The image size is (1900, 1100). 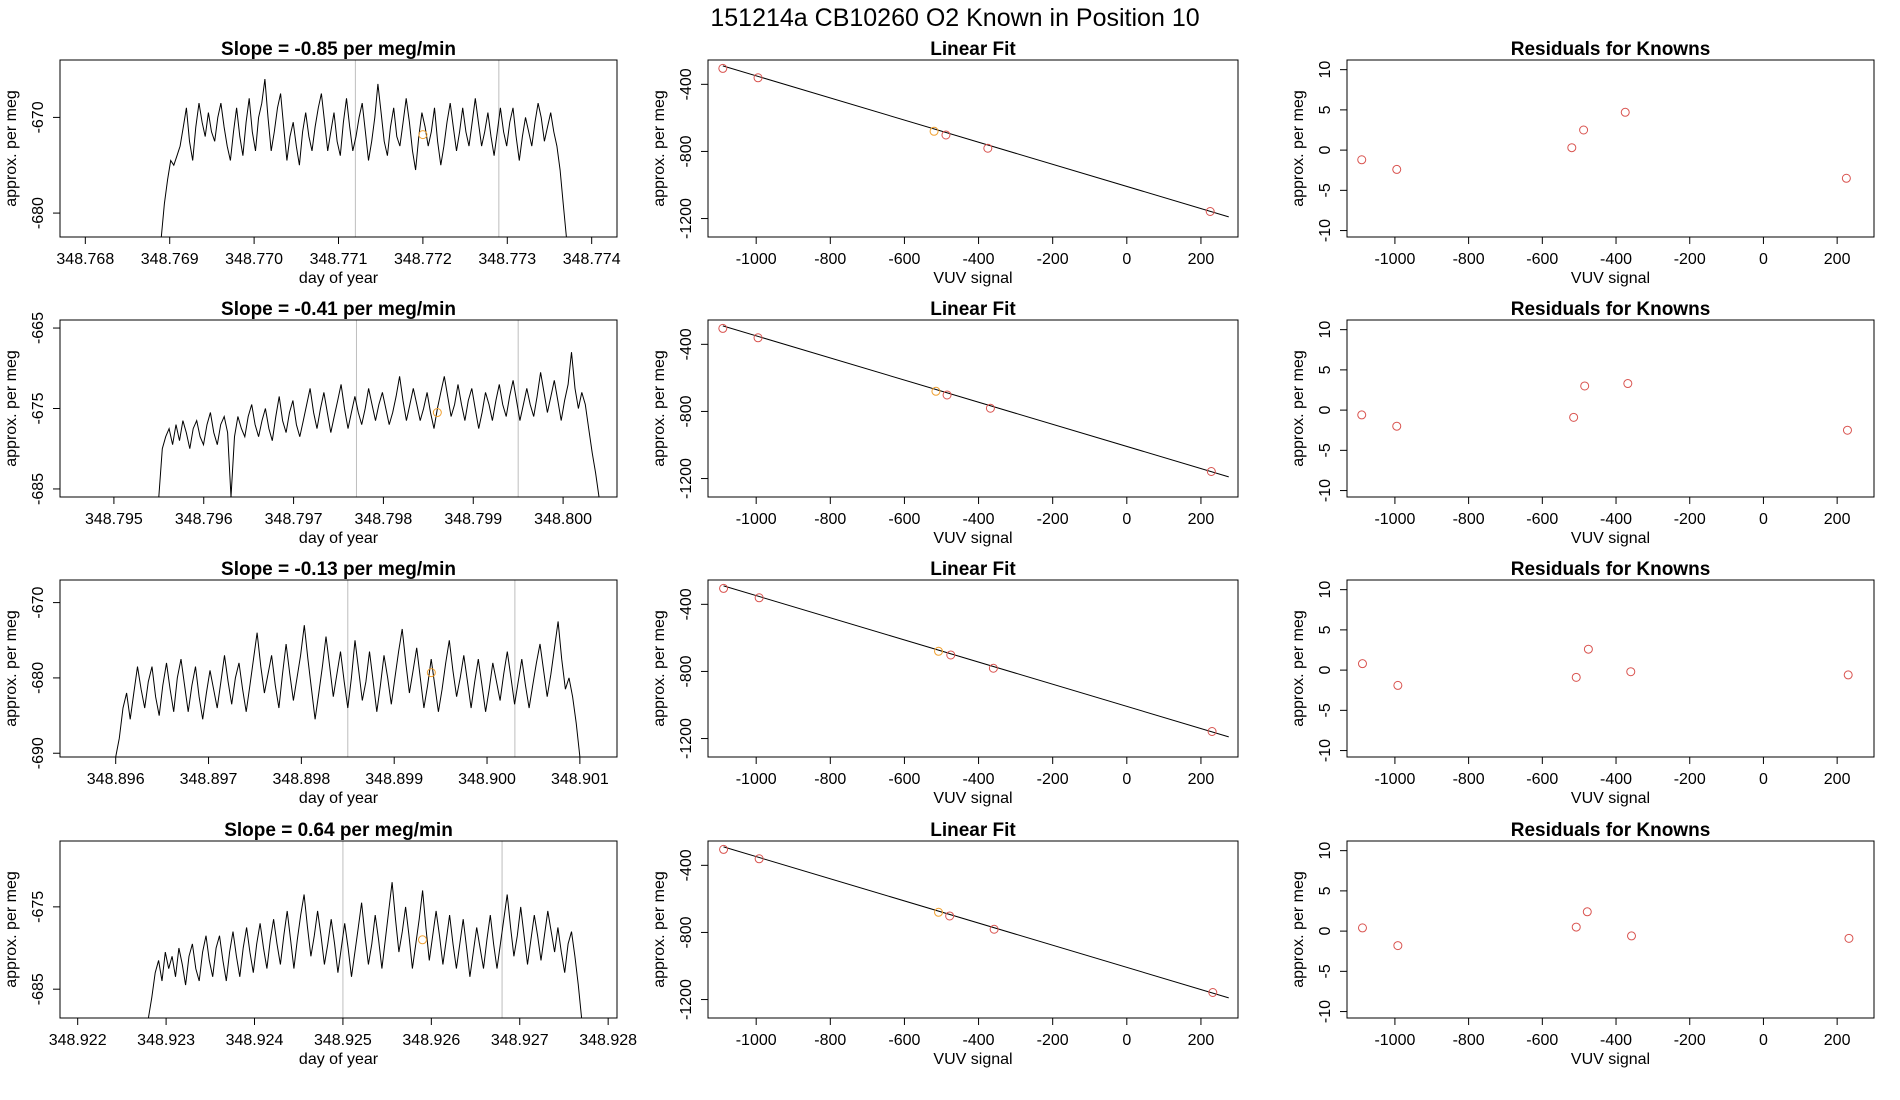 What do you see at coordinates (339, 278) in the screenshot?
I see `x-axis-label: day of year` at bounding box center [339, 278].